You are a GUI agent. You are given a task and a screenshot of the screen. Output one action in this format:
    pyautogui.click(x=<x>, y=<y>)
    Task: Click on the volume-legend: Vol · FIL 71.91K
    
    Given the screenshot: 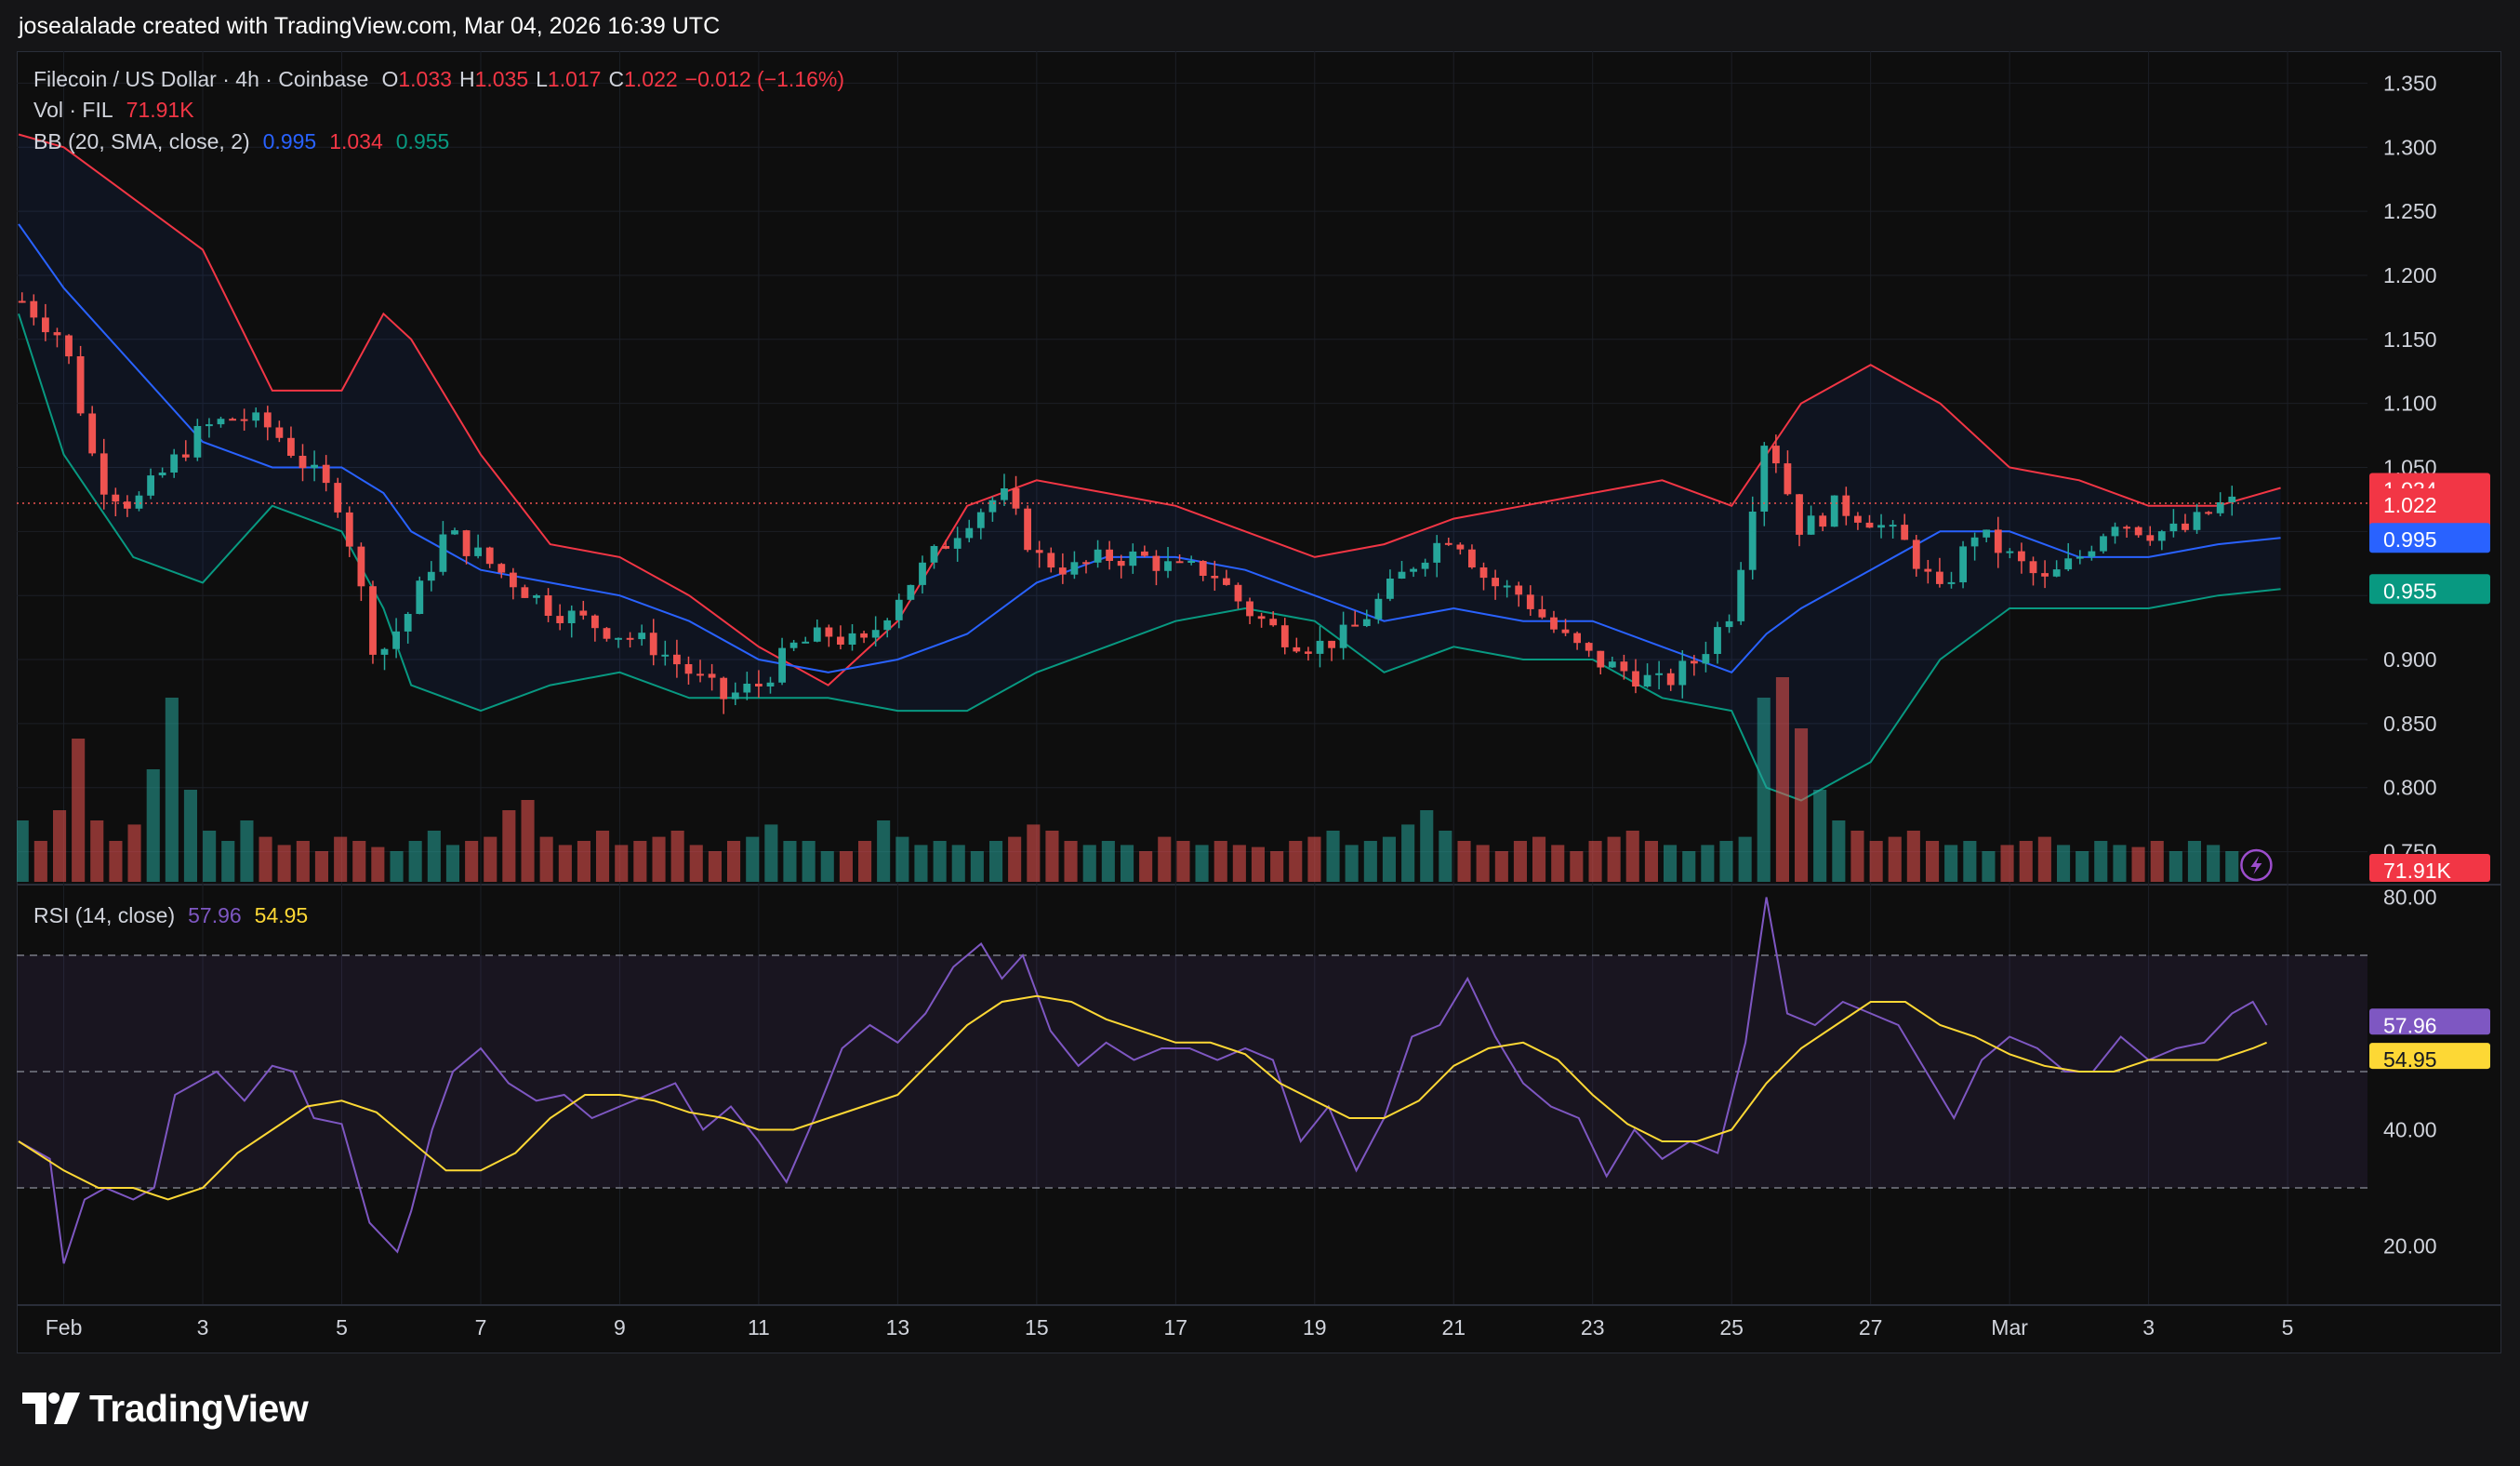 What is the action you would take?
    pyautogui.click(x=117, y=110)
    